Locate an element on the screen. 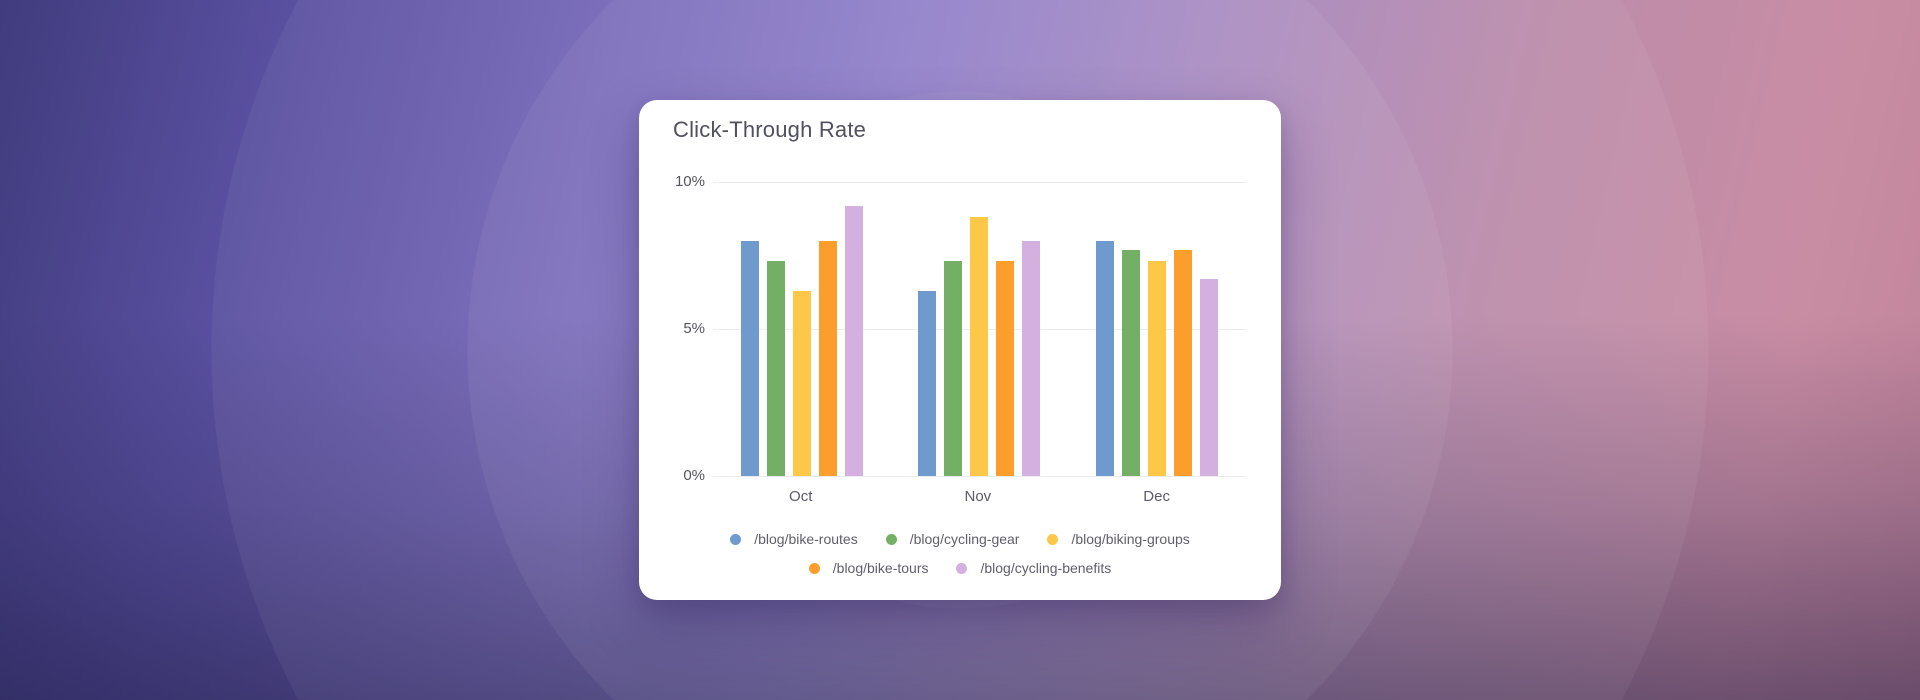 This screenshot has width=1920, height=700. bar-group-dec is located at coordinates (1157, 358).